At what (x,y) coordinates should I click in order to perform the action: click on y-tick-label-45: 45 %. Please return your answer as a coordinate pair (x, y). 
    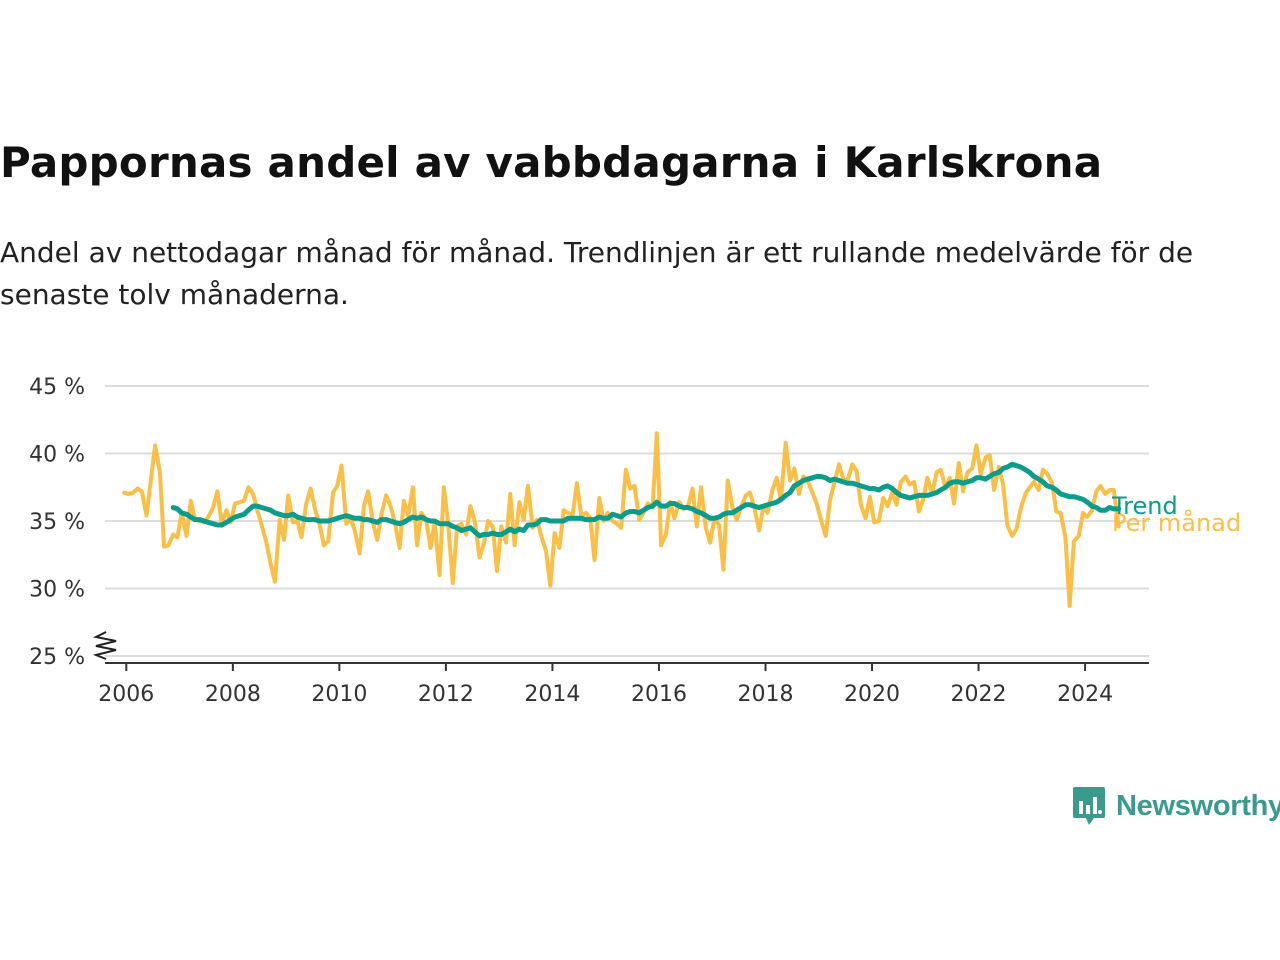
    Looking at the image, I should click on (57, 387).